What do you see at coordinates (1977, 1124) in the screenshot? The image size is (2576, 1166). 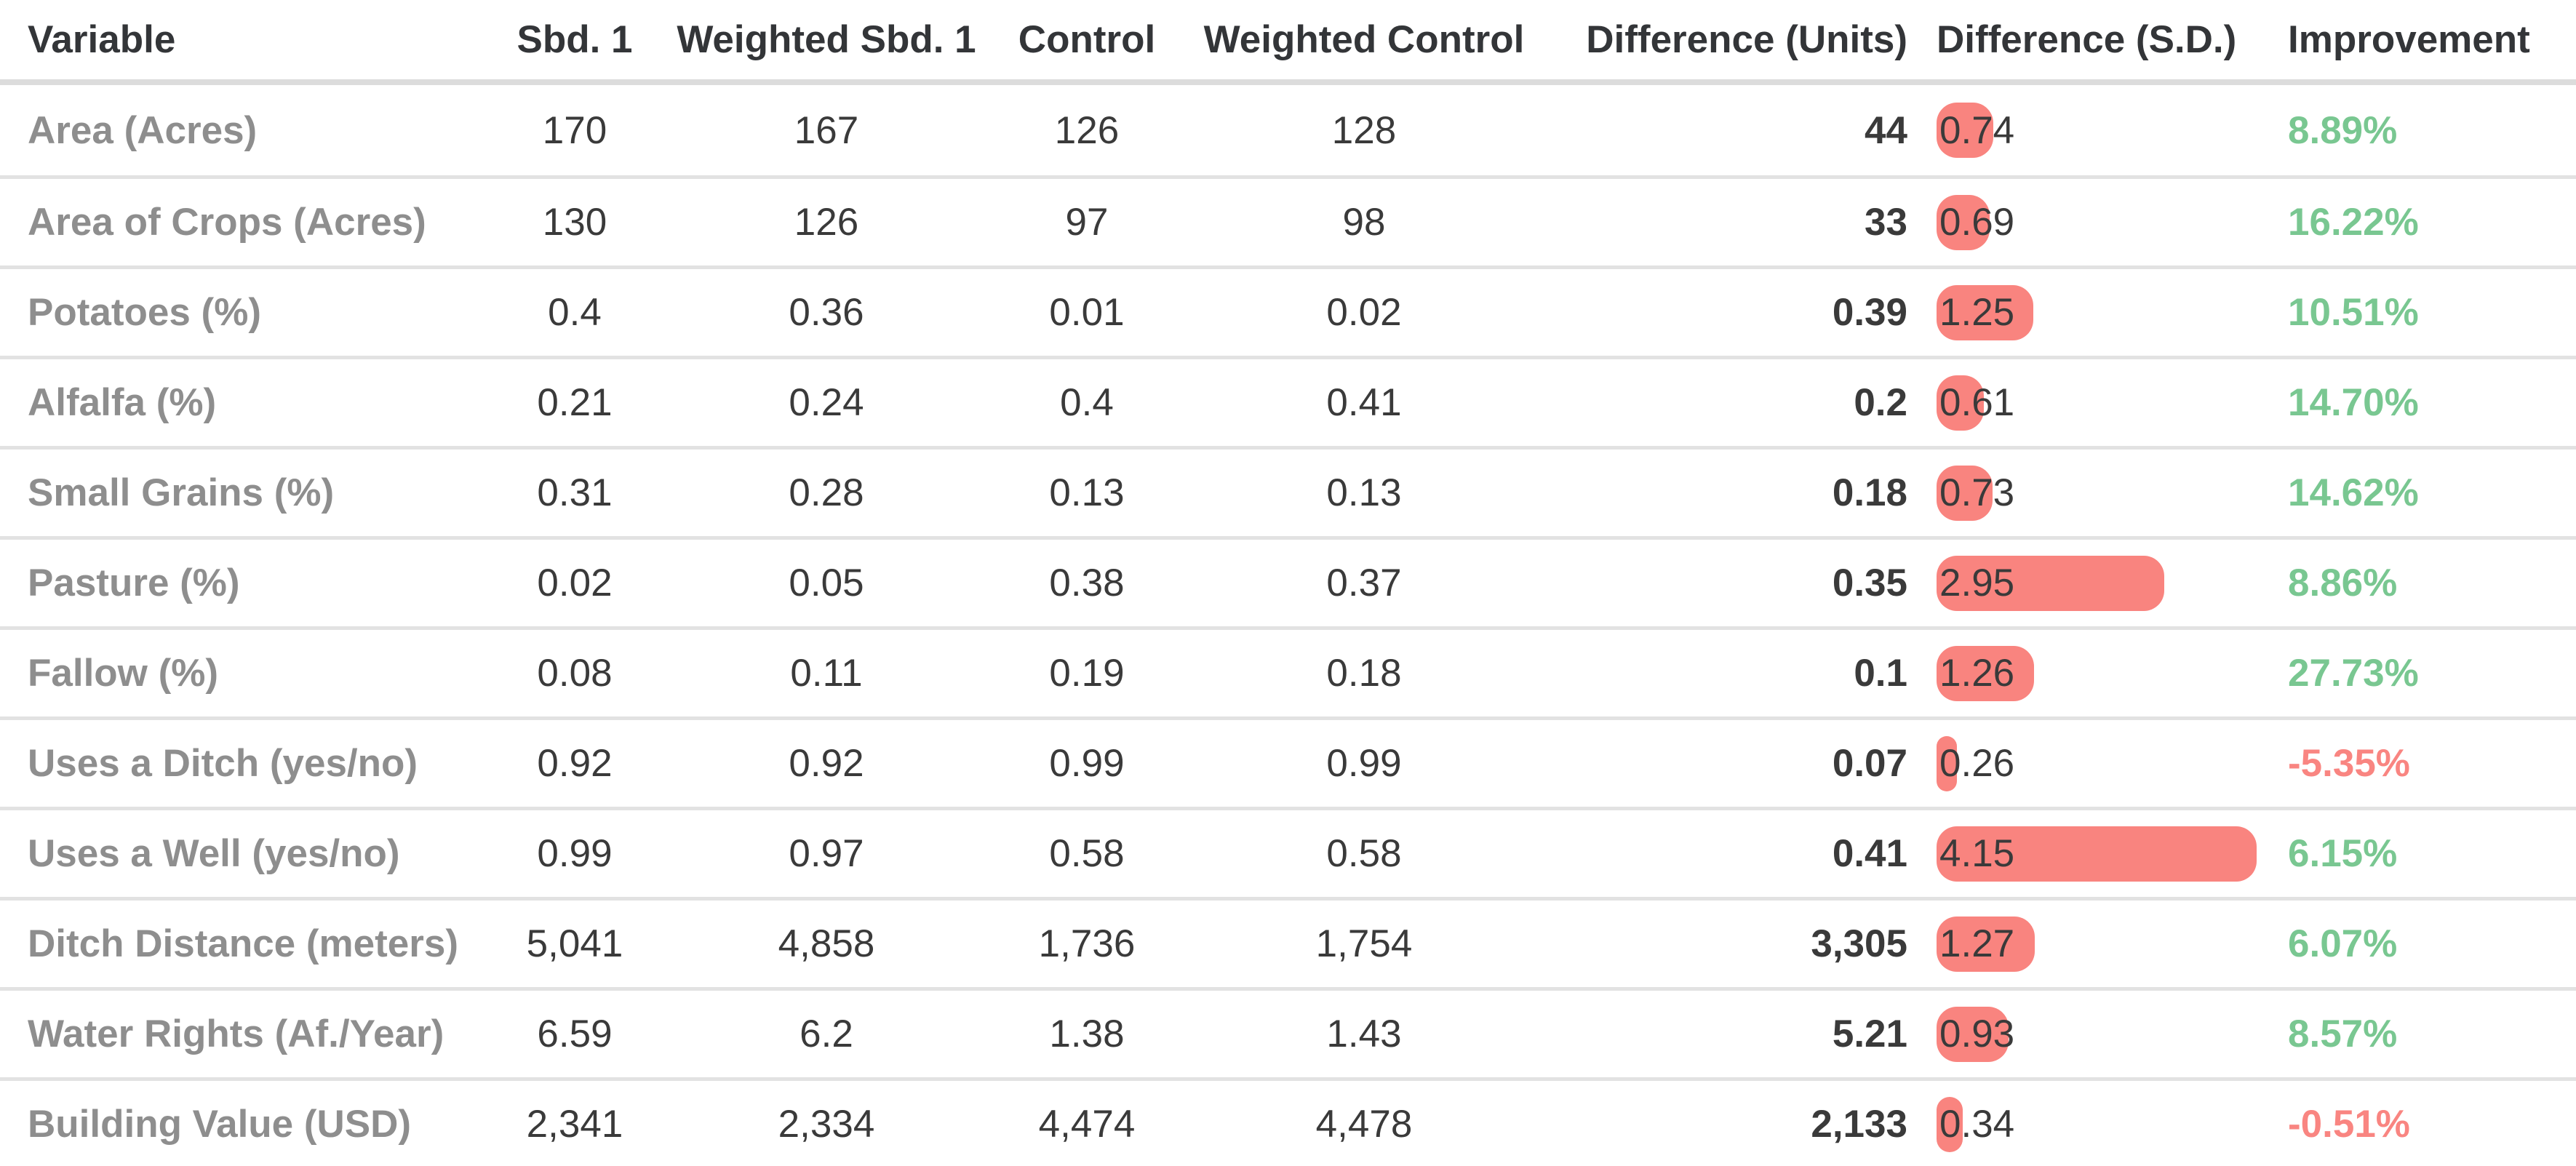 I see `sd-value: 0.34` at bounding box center [1977, 1124].